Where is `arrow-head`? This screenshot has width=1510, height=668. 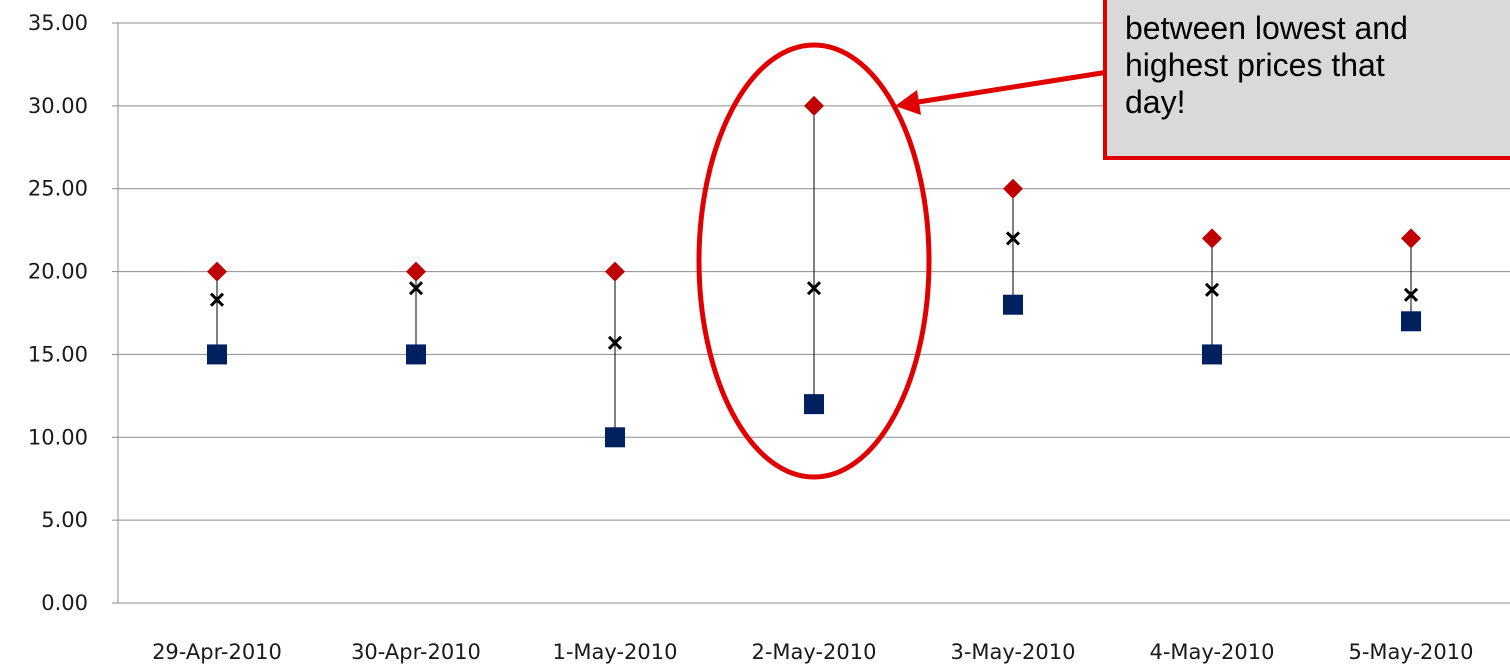 arrow-head is located at coordinates (908, 102).